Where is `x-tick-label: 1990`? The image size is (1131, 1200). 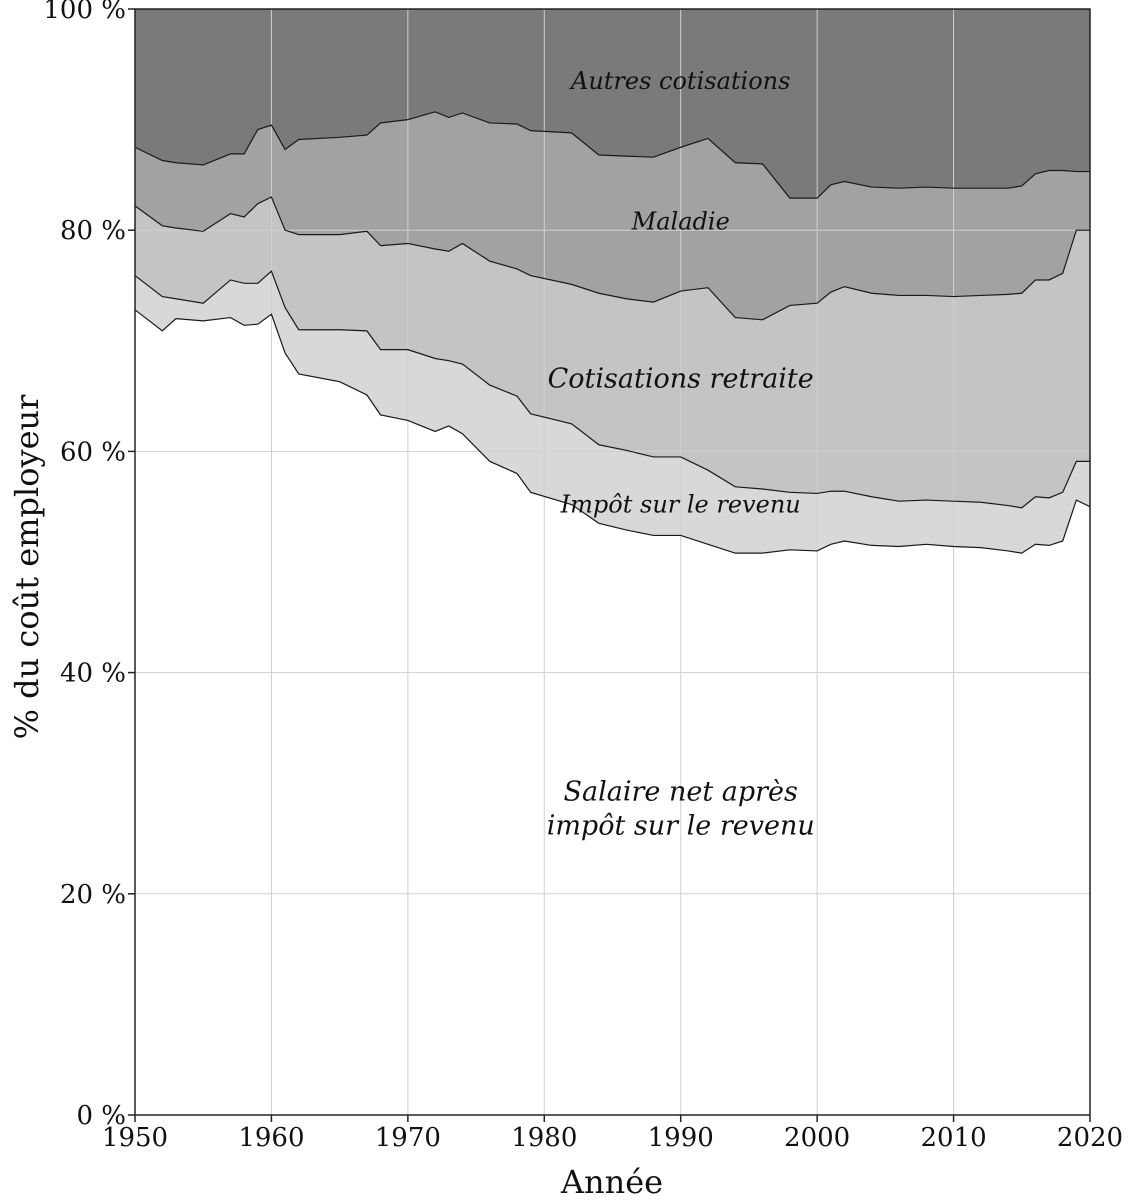 x-tick-label: 1990 is located at coordinates (681, 1138).